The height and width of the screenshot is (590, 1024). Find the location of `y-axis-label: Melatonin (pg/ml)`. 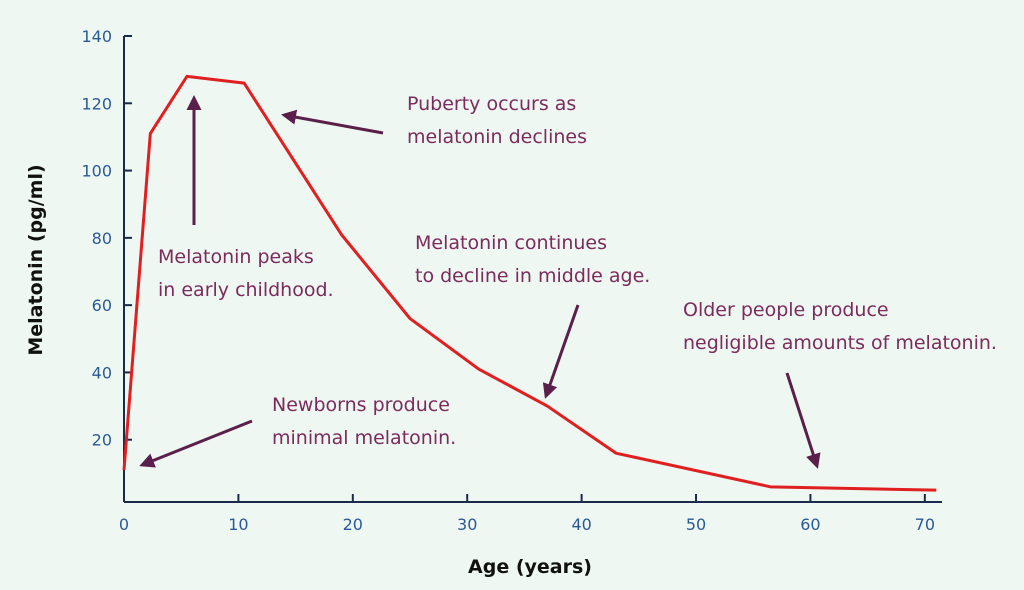

y-axis-label: Melatonin (pg/ml) is located at coordinates (36, 259).